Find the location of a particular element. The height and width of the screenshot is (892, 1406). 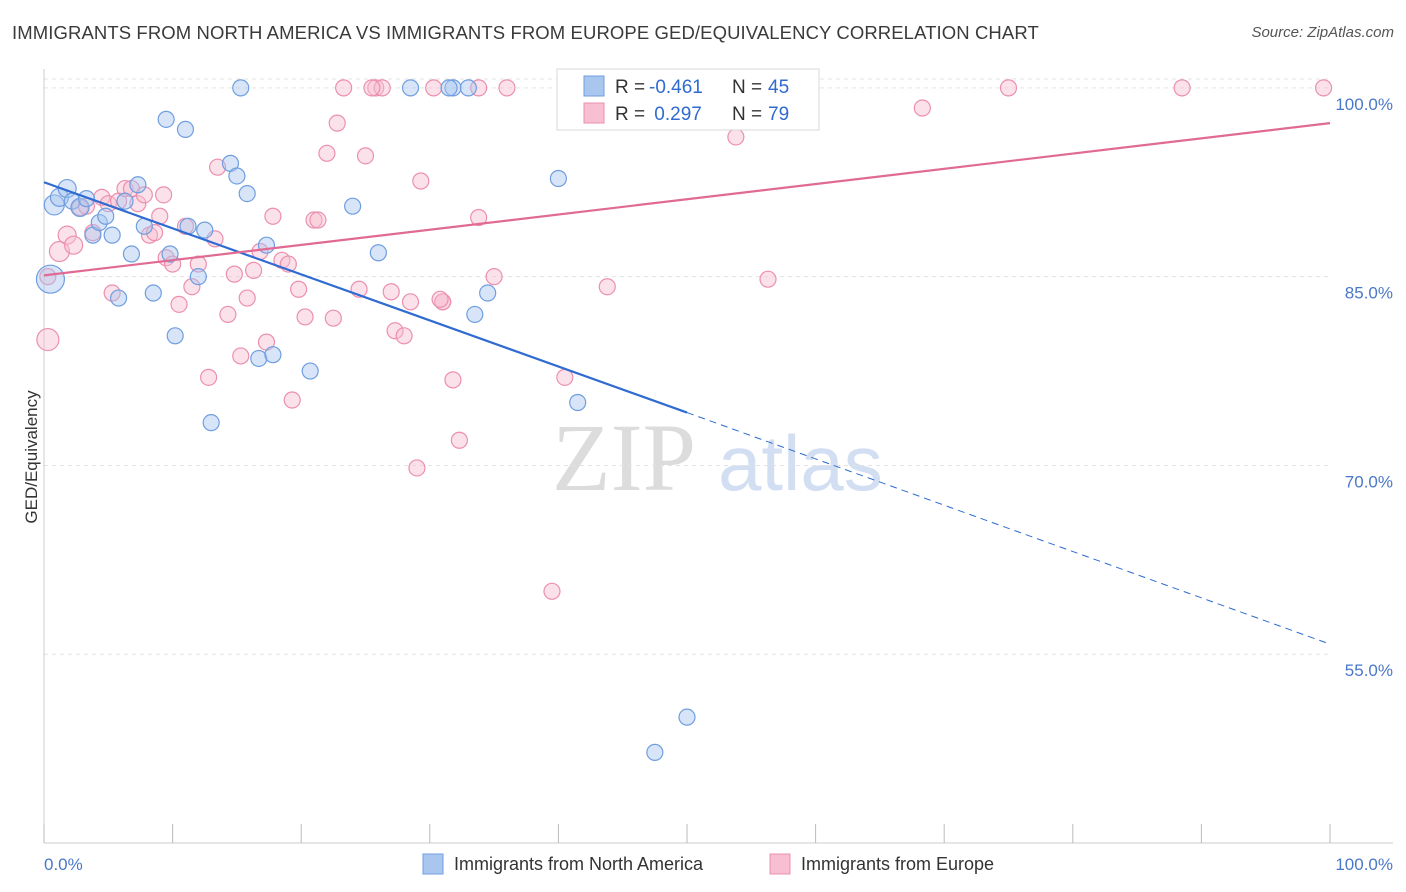

legend-swatch-north-america is located at coordinates (594, 86).